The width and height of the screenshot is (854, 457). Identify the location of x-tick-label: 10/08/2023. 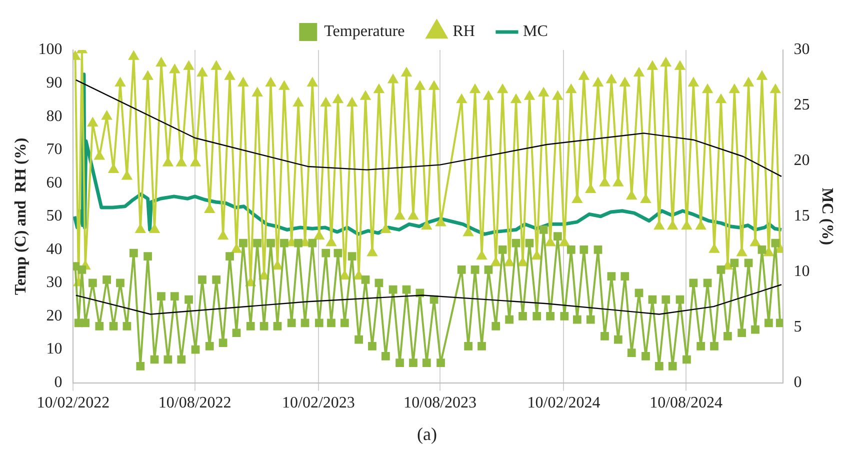
(440, 403).